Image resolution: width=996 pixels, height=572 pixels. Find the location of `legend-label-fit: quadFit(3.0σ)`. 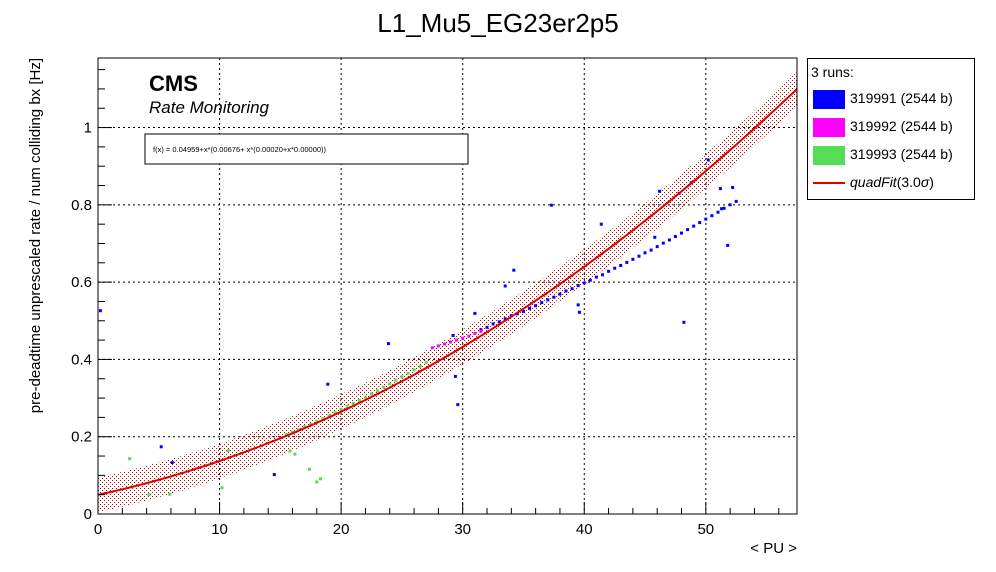

legend-label-fit: quadFit(3.0σ) is located at coordinates (892, 182).